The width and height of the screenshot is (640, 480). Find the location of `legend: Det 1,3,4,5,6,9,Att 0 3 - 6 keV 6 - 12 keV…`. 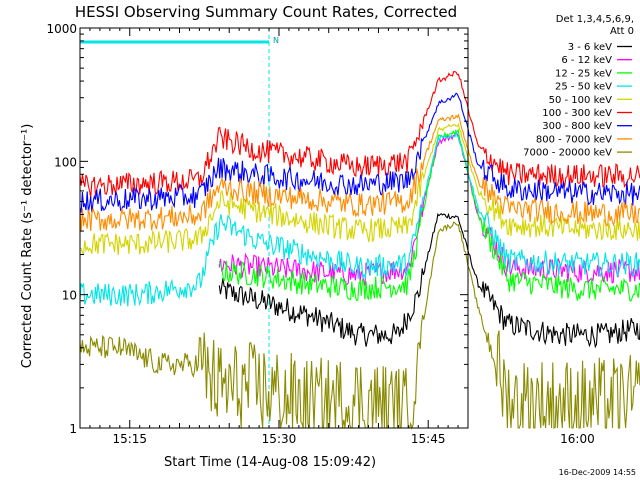

legend: Det 1,3,4,5,6,9,Att 0 3 - 6 keV 6 - 12 keV… is located at coordinates (578, 86).